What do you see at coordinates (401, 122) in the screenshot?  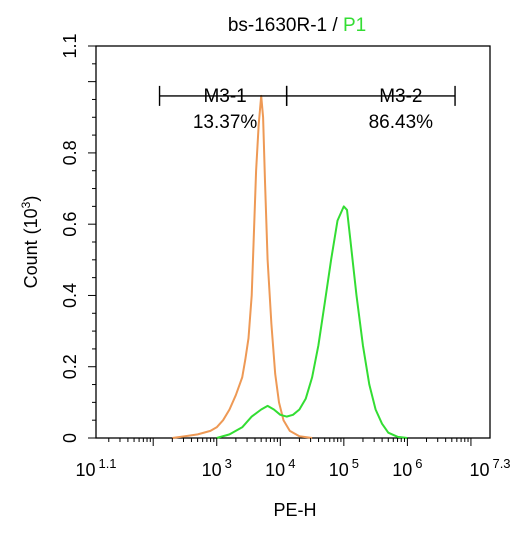 I see `gate-percent-2: 86.43%` at bounding box center [401, 122].